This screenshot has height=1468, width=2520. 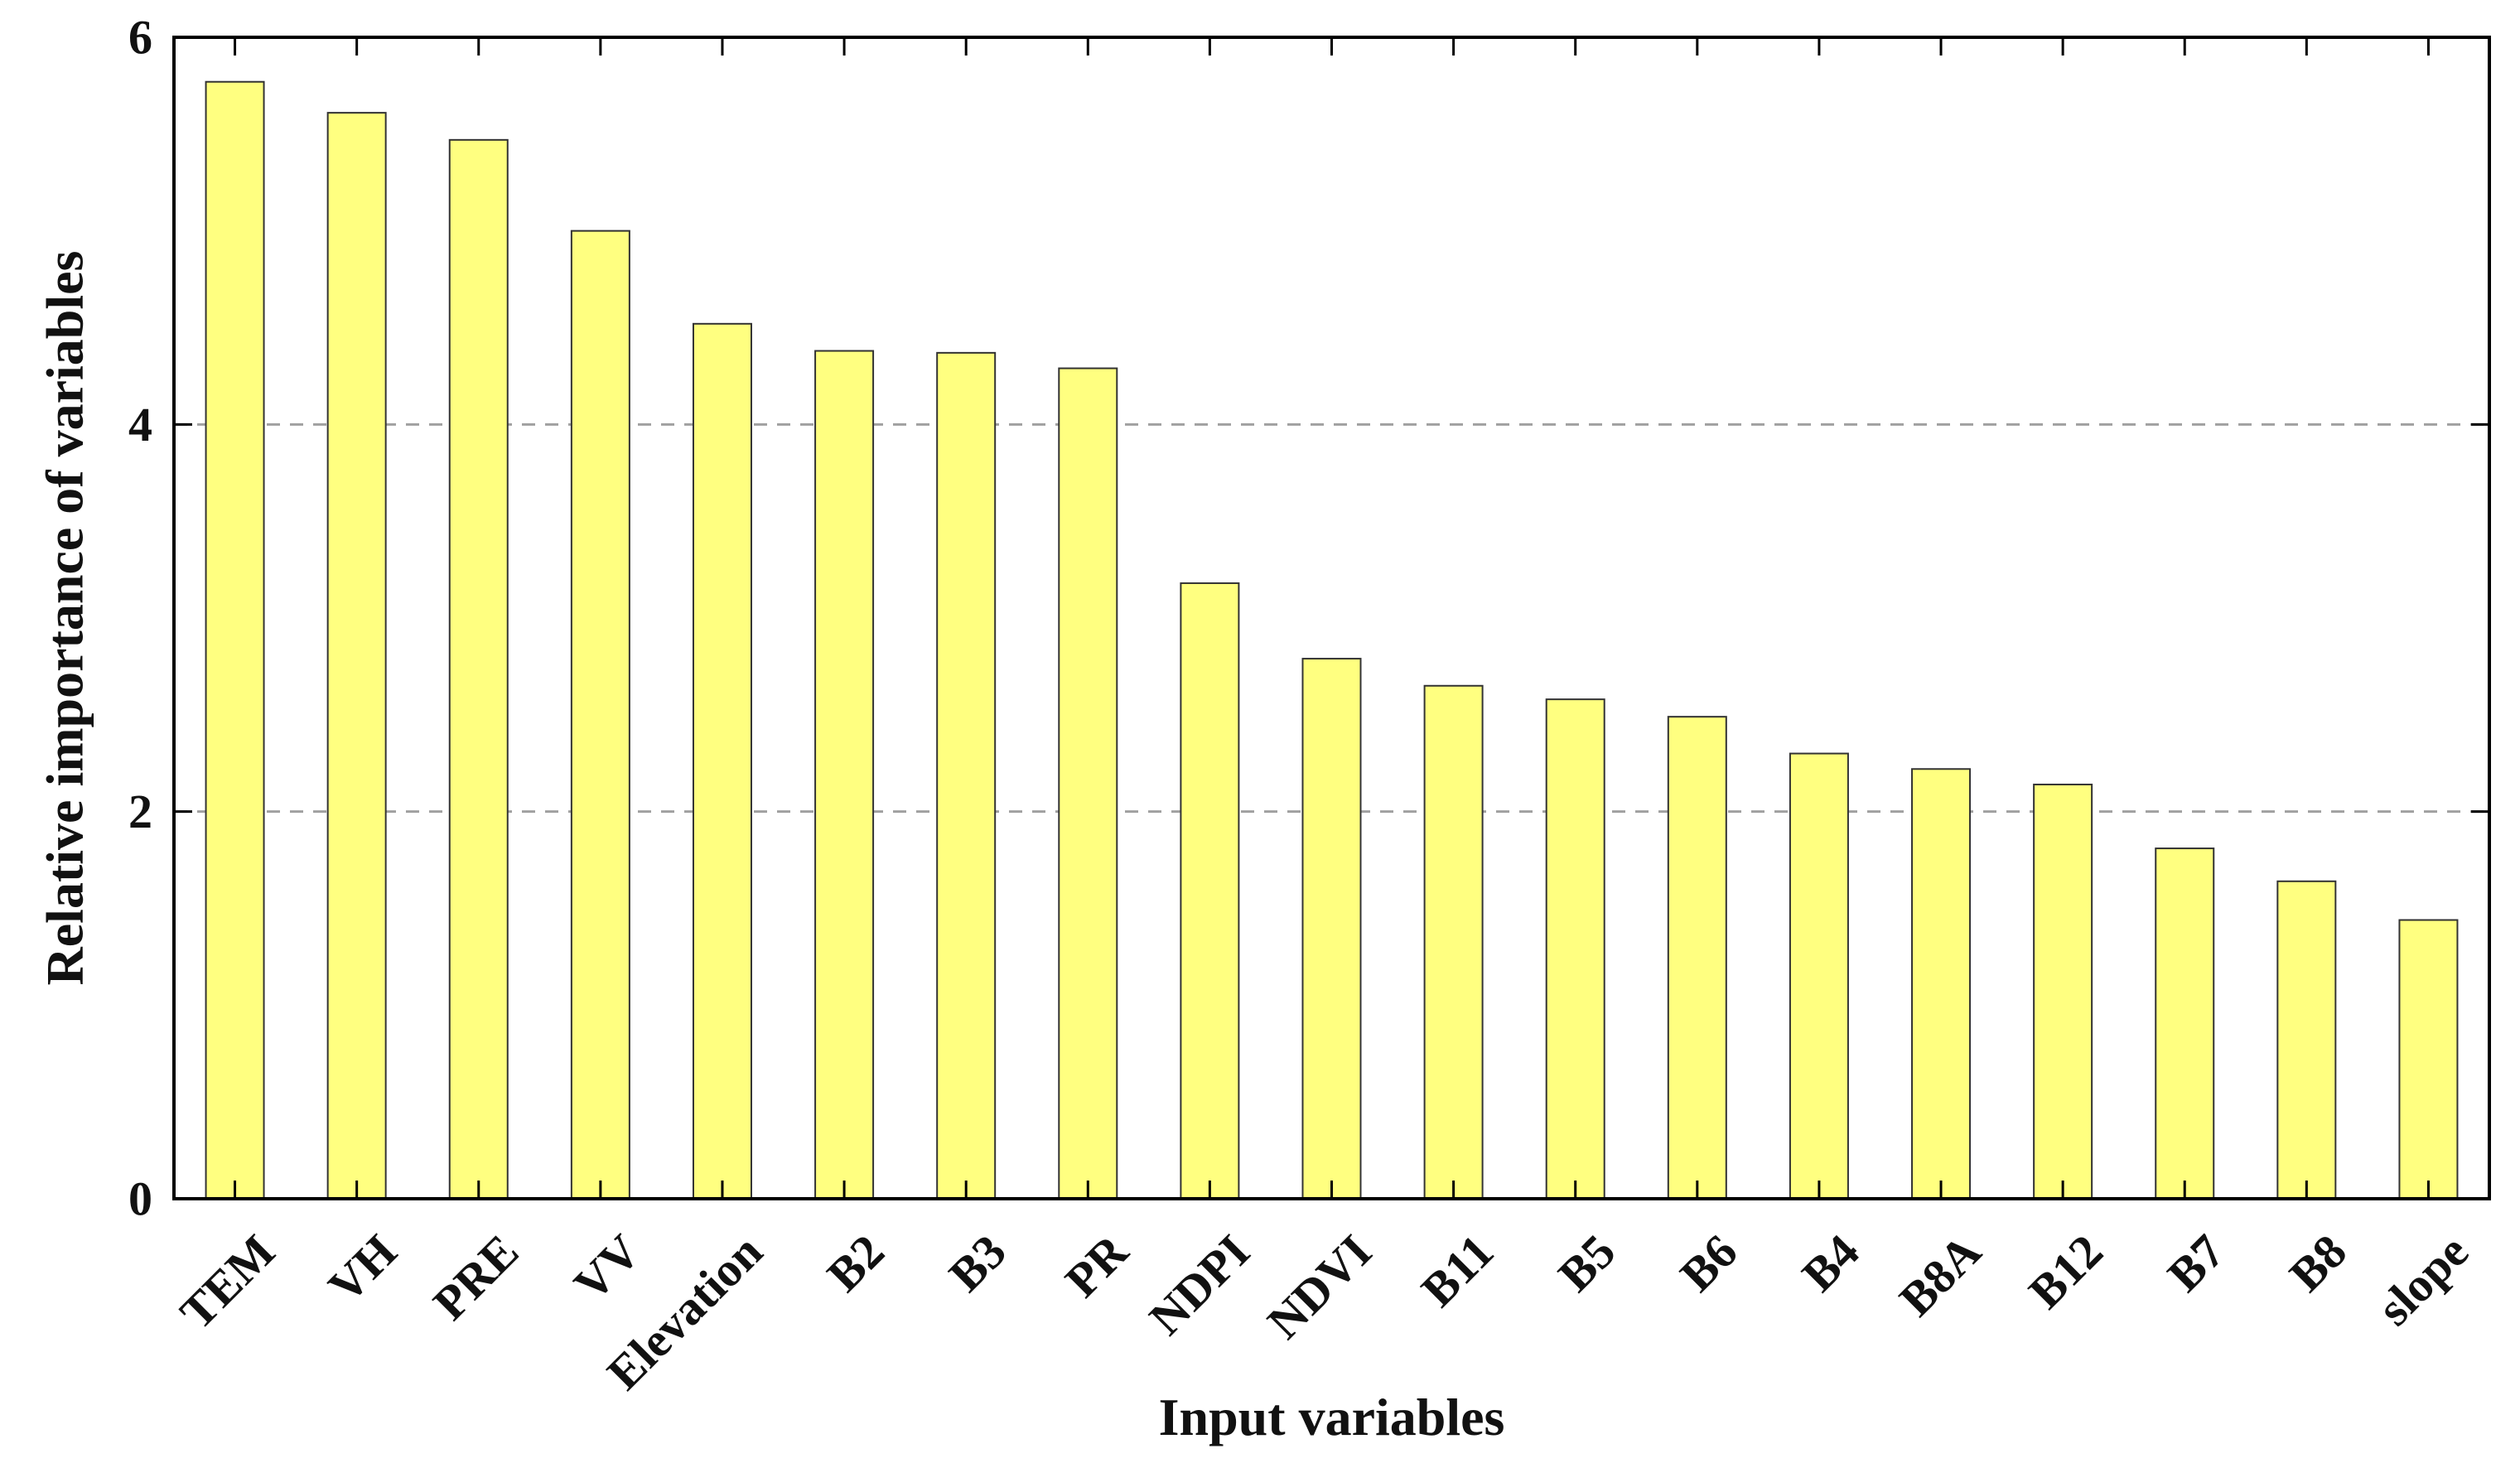 I want to click on bar-b12, so click(x=2063, y=991).